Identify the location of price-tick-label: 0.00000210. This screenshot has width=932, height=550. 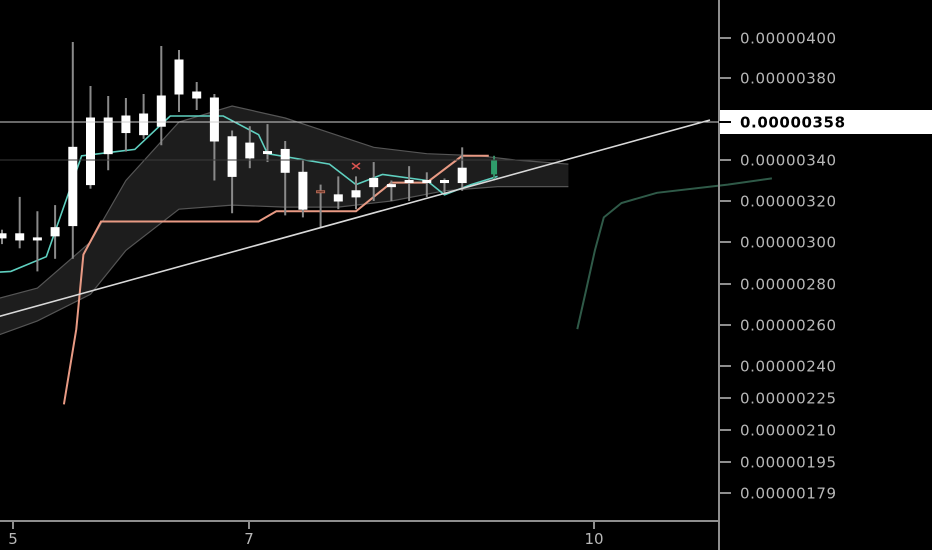
(788, 431).